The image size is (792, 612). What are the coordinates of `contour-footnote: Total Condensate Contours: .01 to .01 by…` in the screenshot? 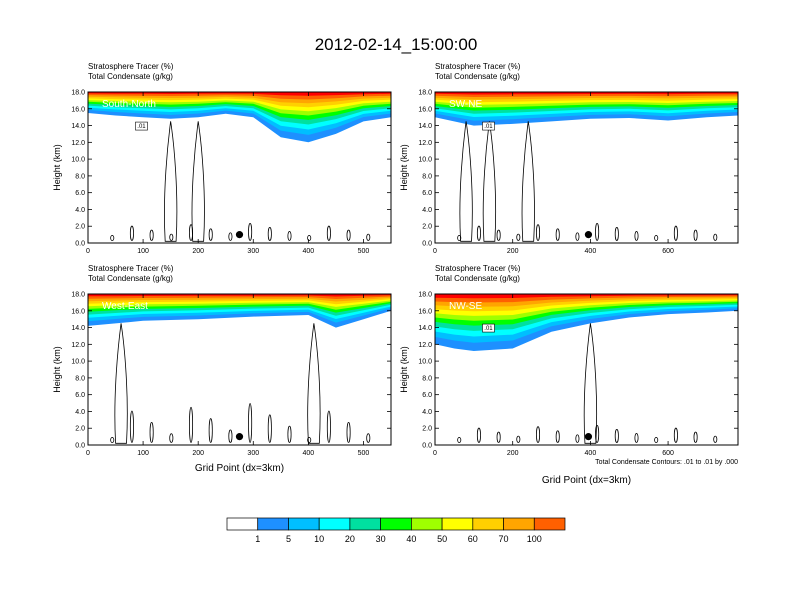 It's located at (666, 462).